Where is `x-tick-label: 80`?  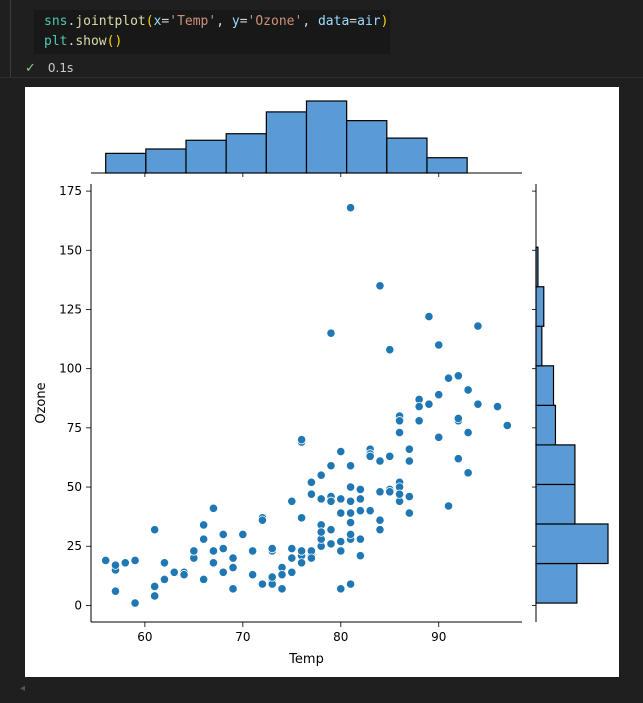 x-tick-label: 80 is located at coordinates (340, 637).